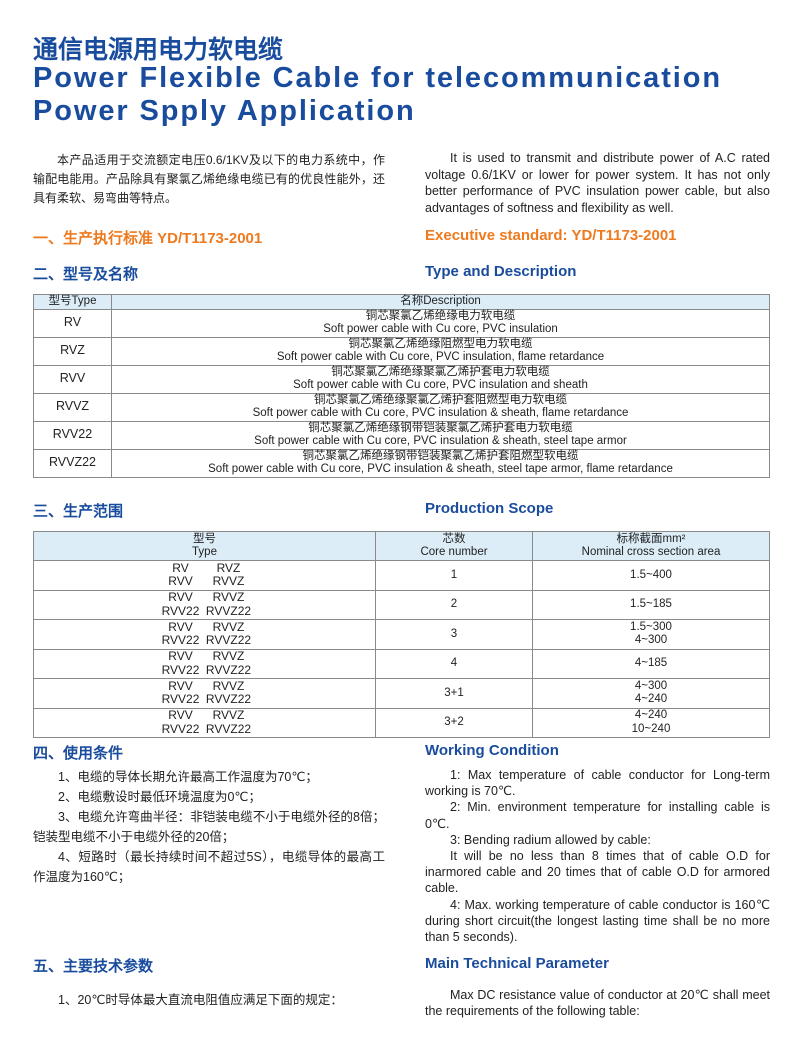 The height and width of the screenshot is (1048, 800). Describe the element at coordinates (651, 604) in the screenshot. I see `area-cell: 1.5~185` at that location.